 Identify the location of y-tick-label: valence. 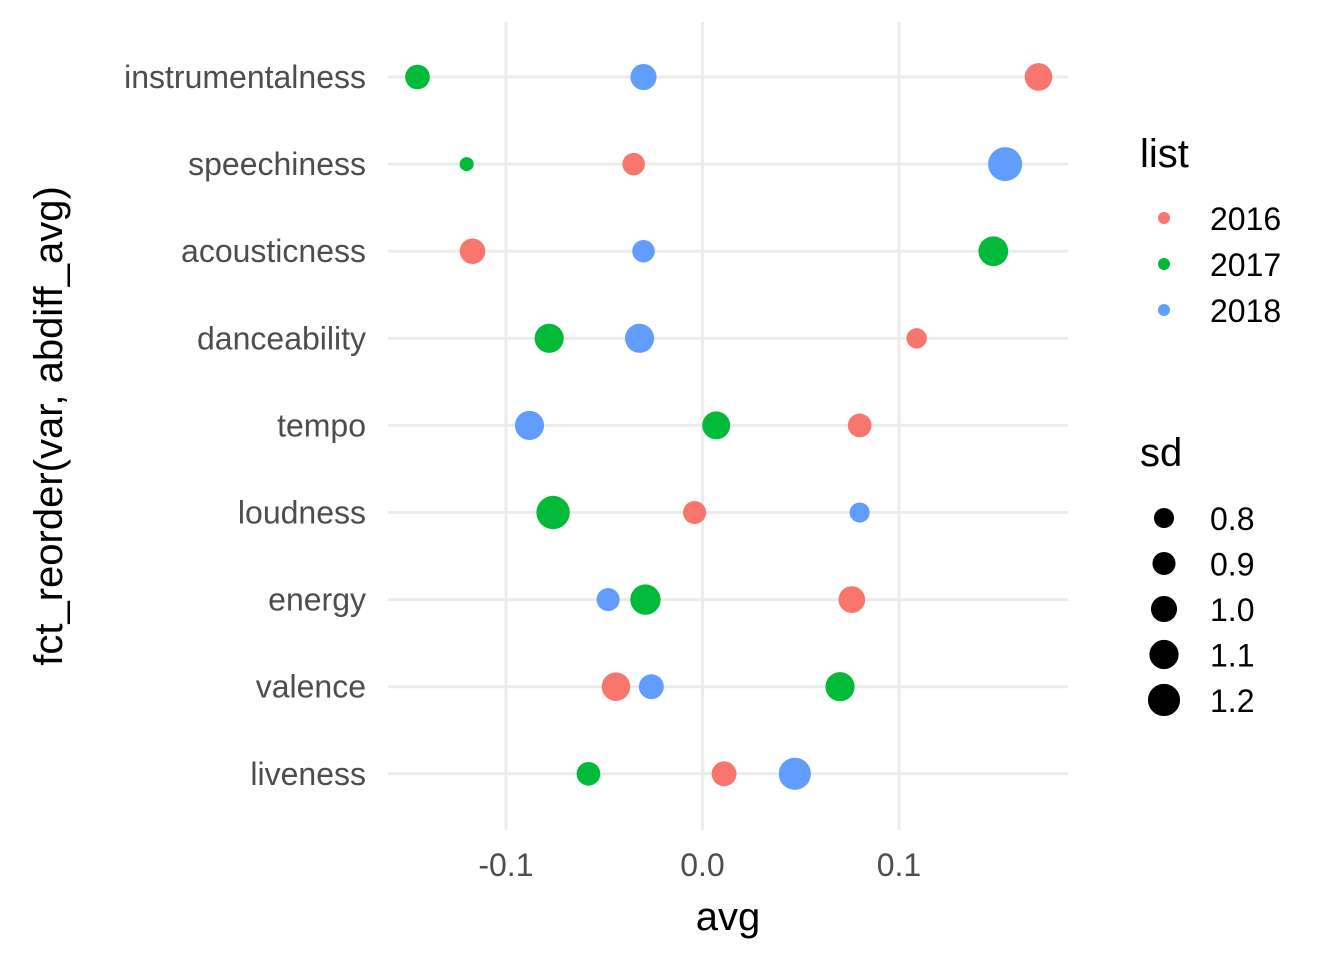
(311, 687).